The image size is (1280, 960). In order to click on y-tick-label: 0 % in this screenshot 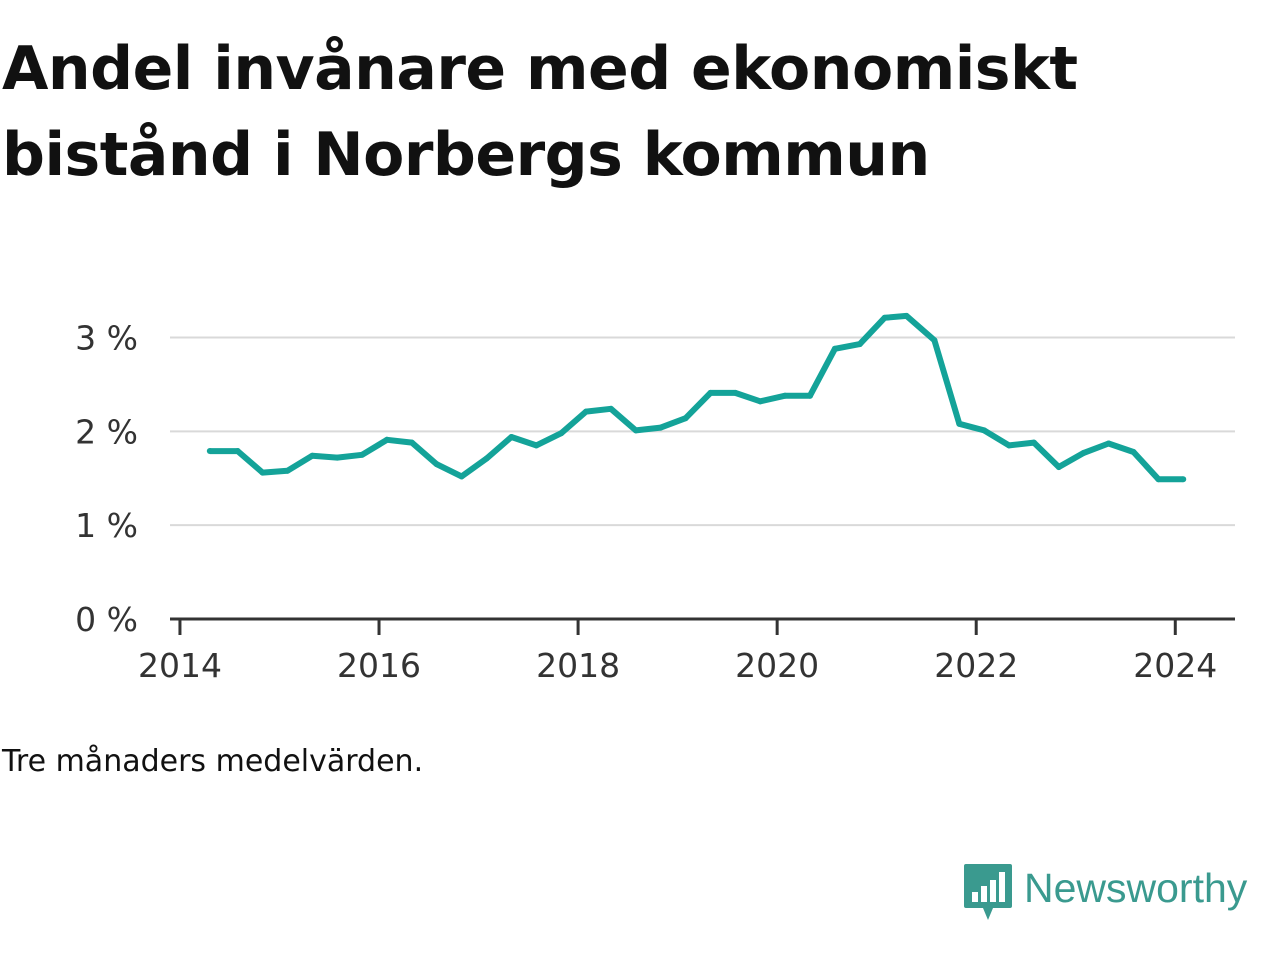, I will do `click(106, 619)`.